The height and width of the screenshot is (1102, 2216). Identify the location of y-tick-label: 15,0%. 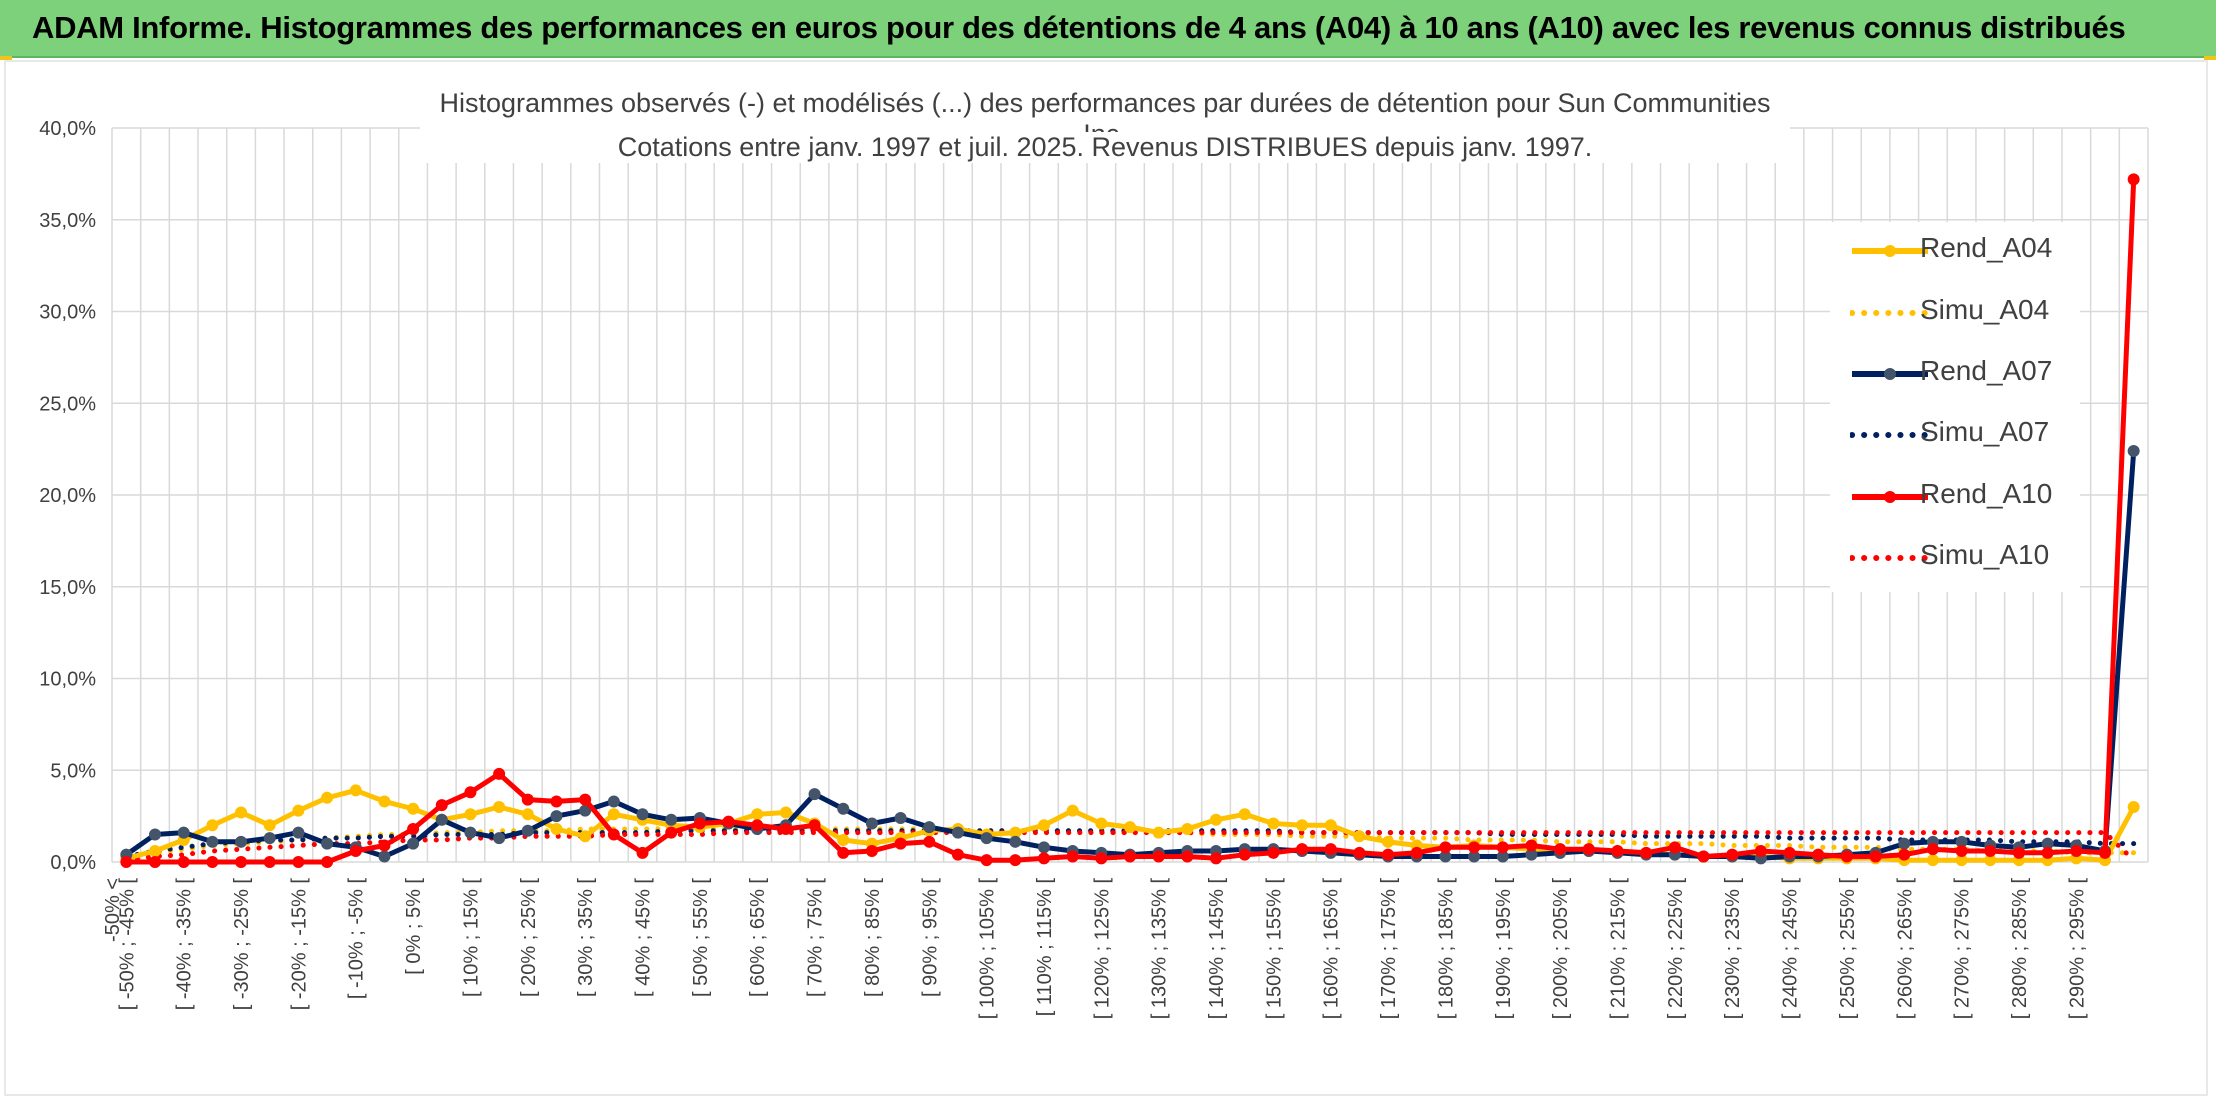
(67, 588).